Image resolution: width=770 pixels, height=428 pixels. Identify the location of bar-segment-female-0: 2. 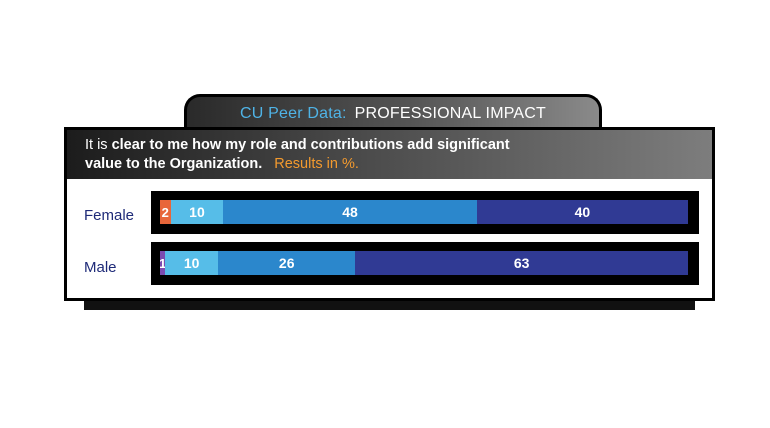
(165, 212).